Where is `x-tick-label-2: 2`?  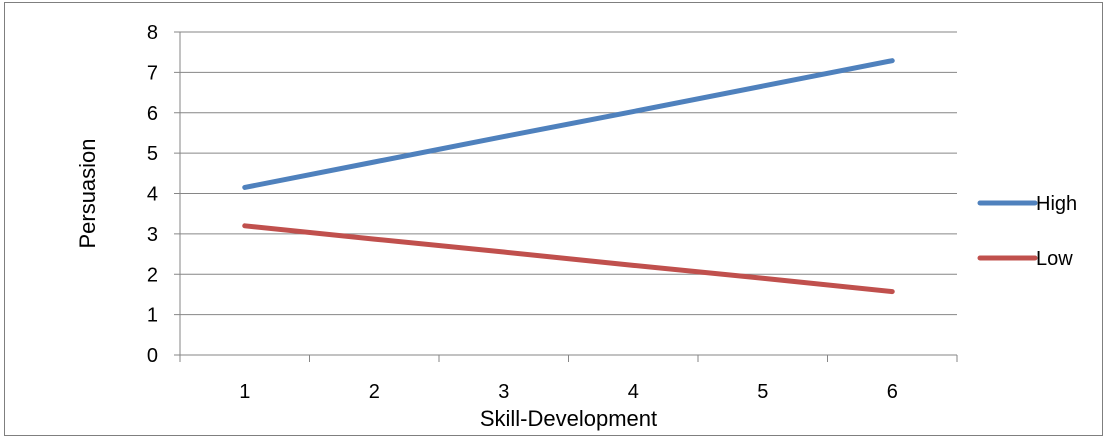
x-tick-label-2: 2 is located at coordinates (374, 392).